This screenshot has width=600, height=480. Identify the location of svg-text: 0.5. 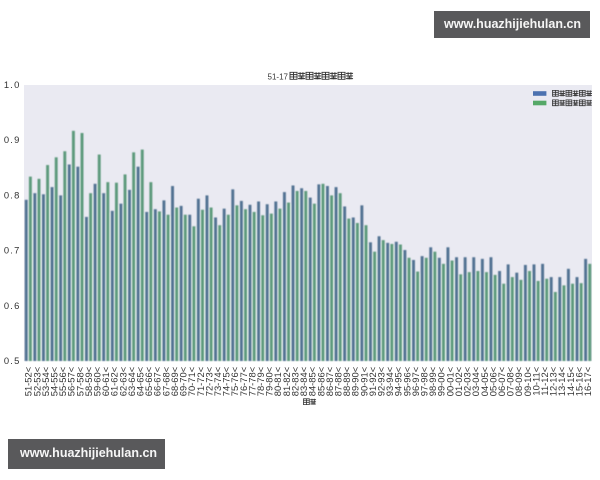
(12, 360).